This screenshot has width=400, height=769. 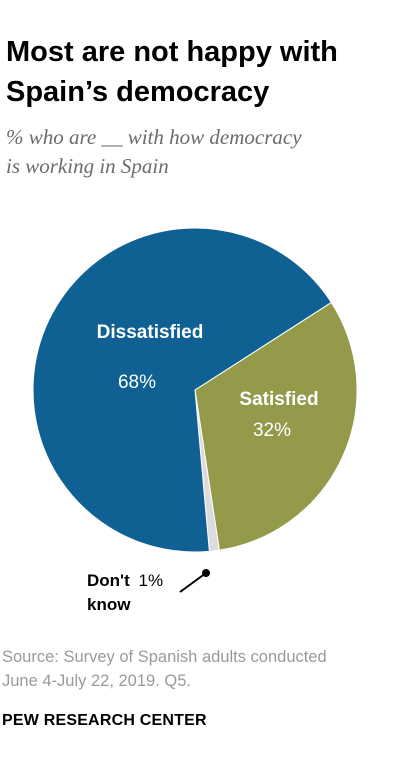 I want to click on slice-label-satisfied: Satisfied, so click(x=278, y=399).